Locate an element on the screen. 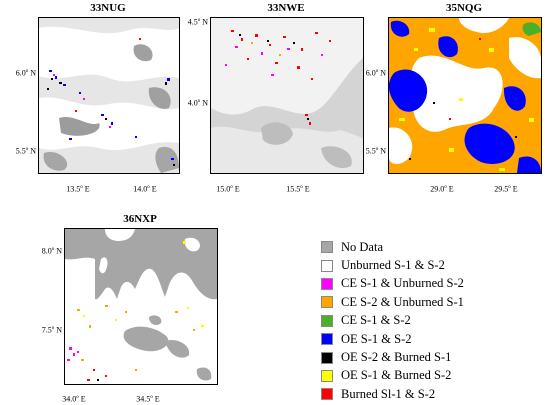 The width and height of the screenshot is (550, 405). map-image-33nug is located at coordinates (109, 95).